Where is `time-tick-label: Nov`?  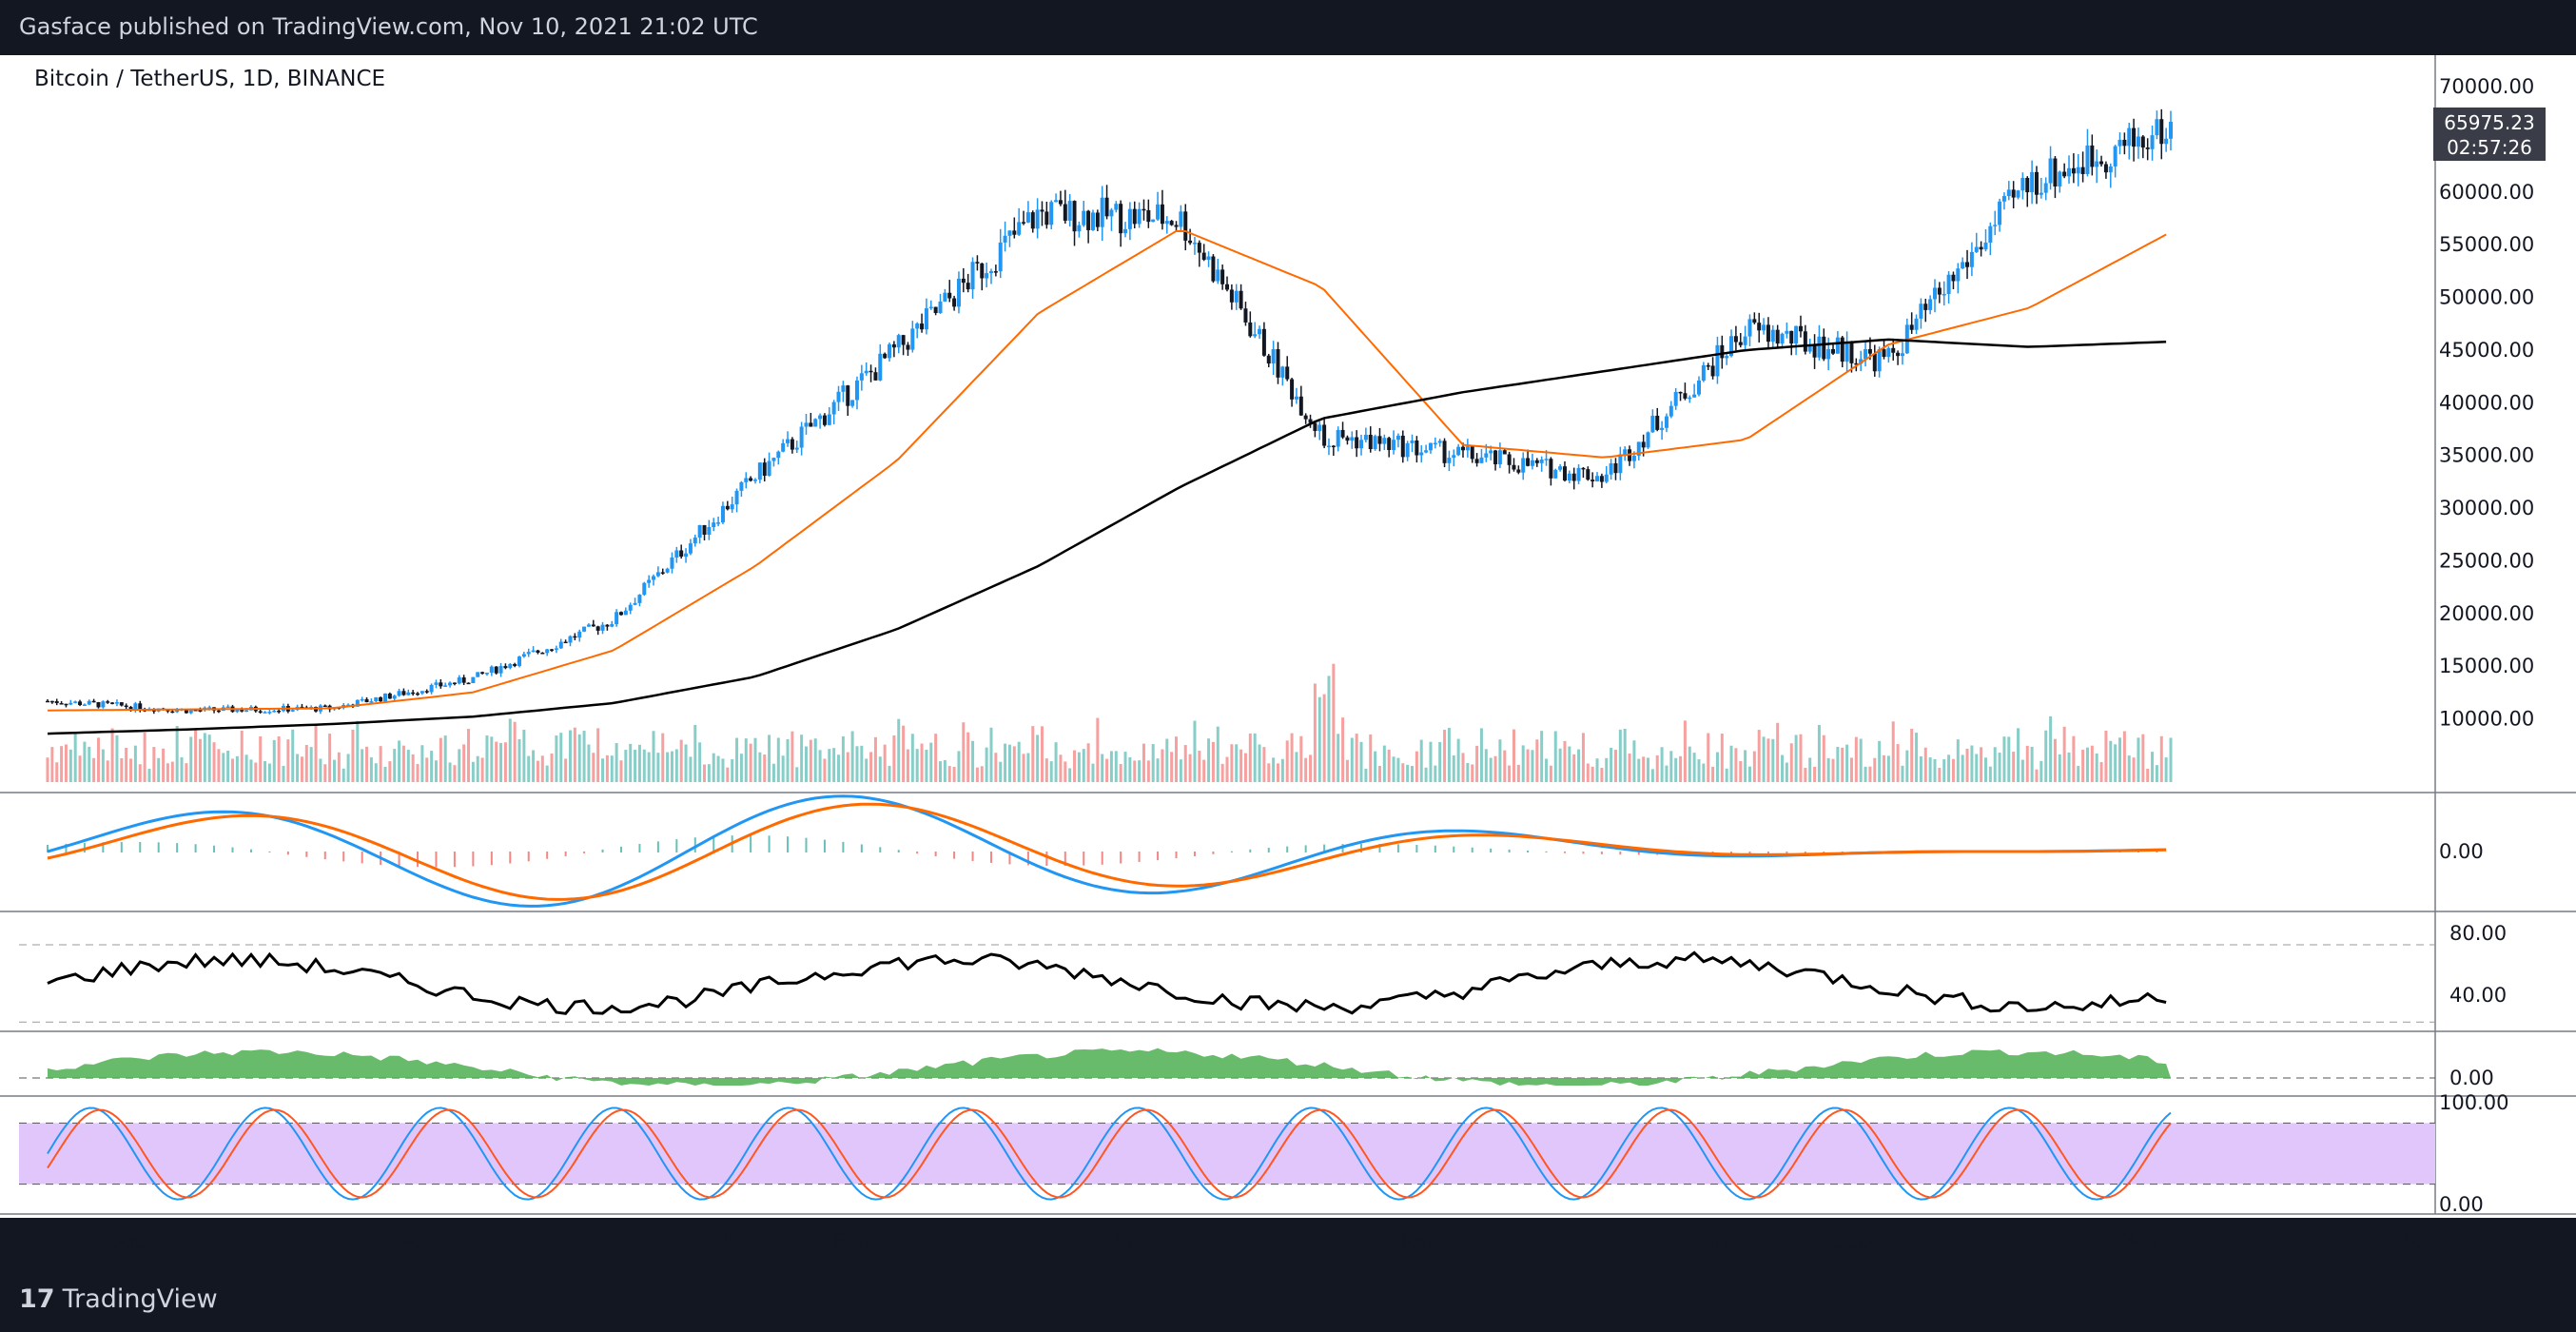
time-tick-label: Nov is located at coordinates (2140, 1241).